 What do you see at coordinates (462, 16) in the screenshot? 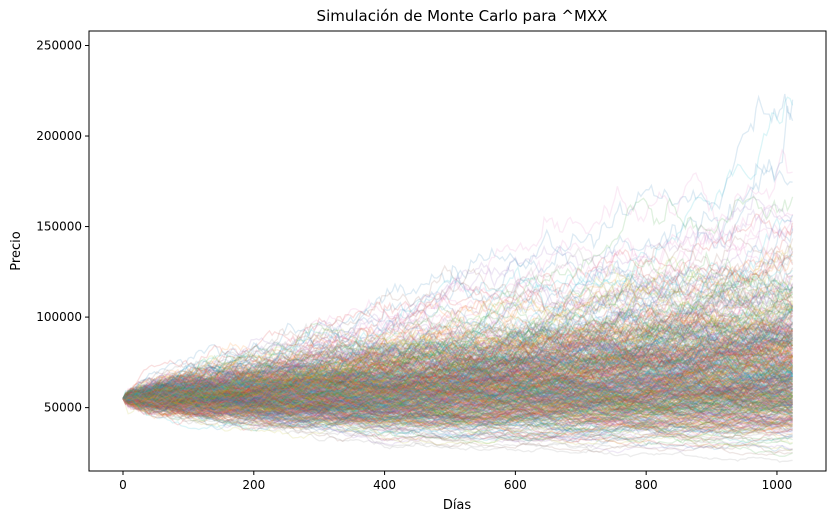
I see `chart-title: Simulación de Monte Carlo para ^MXX` at bounding box center [462, 16].